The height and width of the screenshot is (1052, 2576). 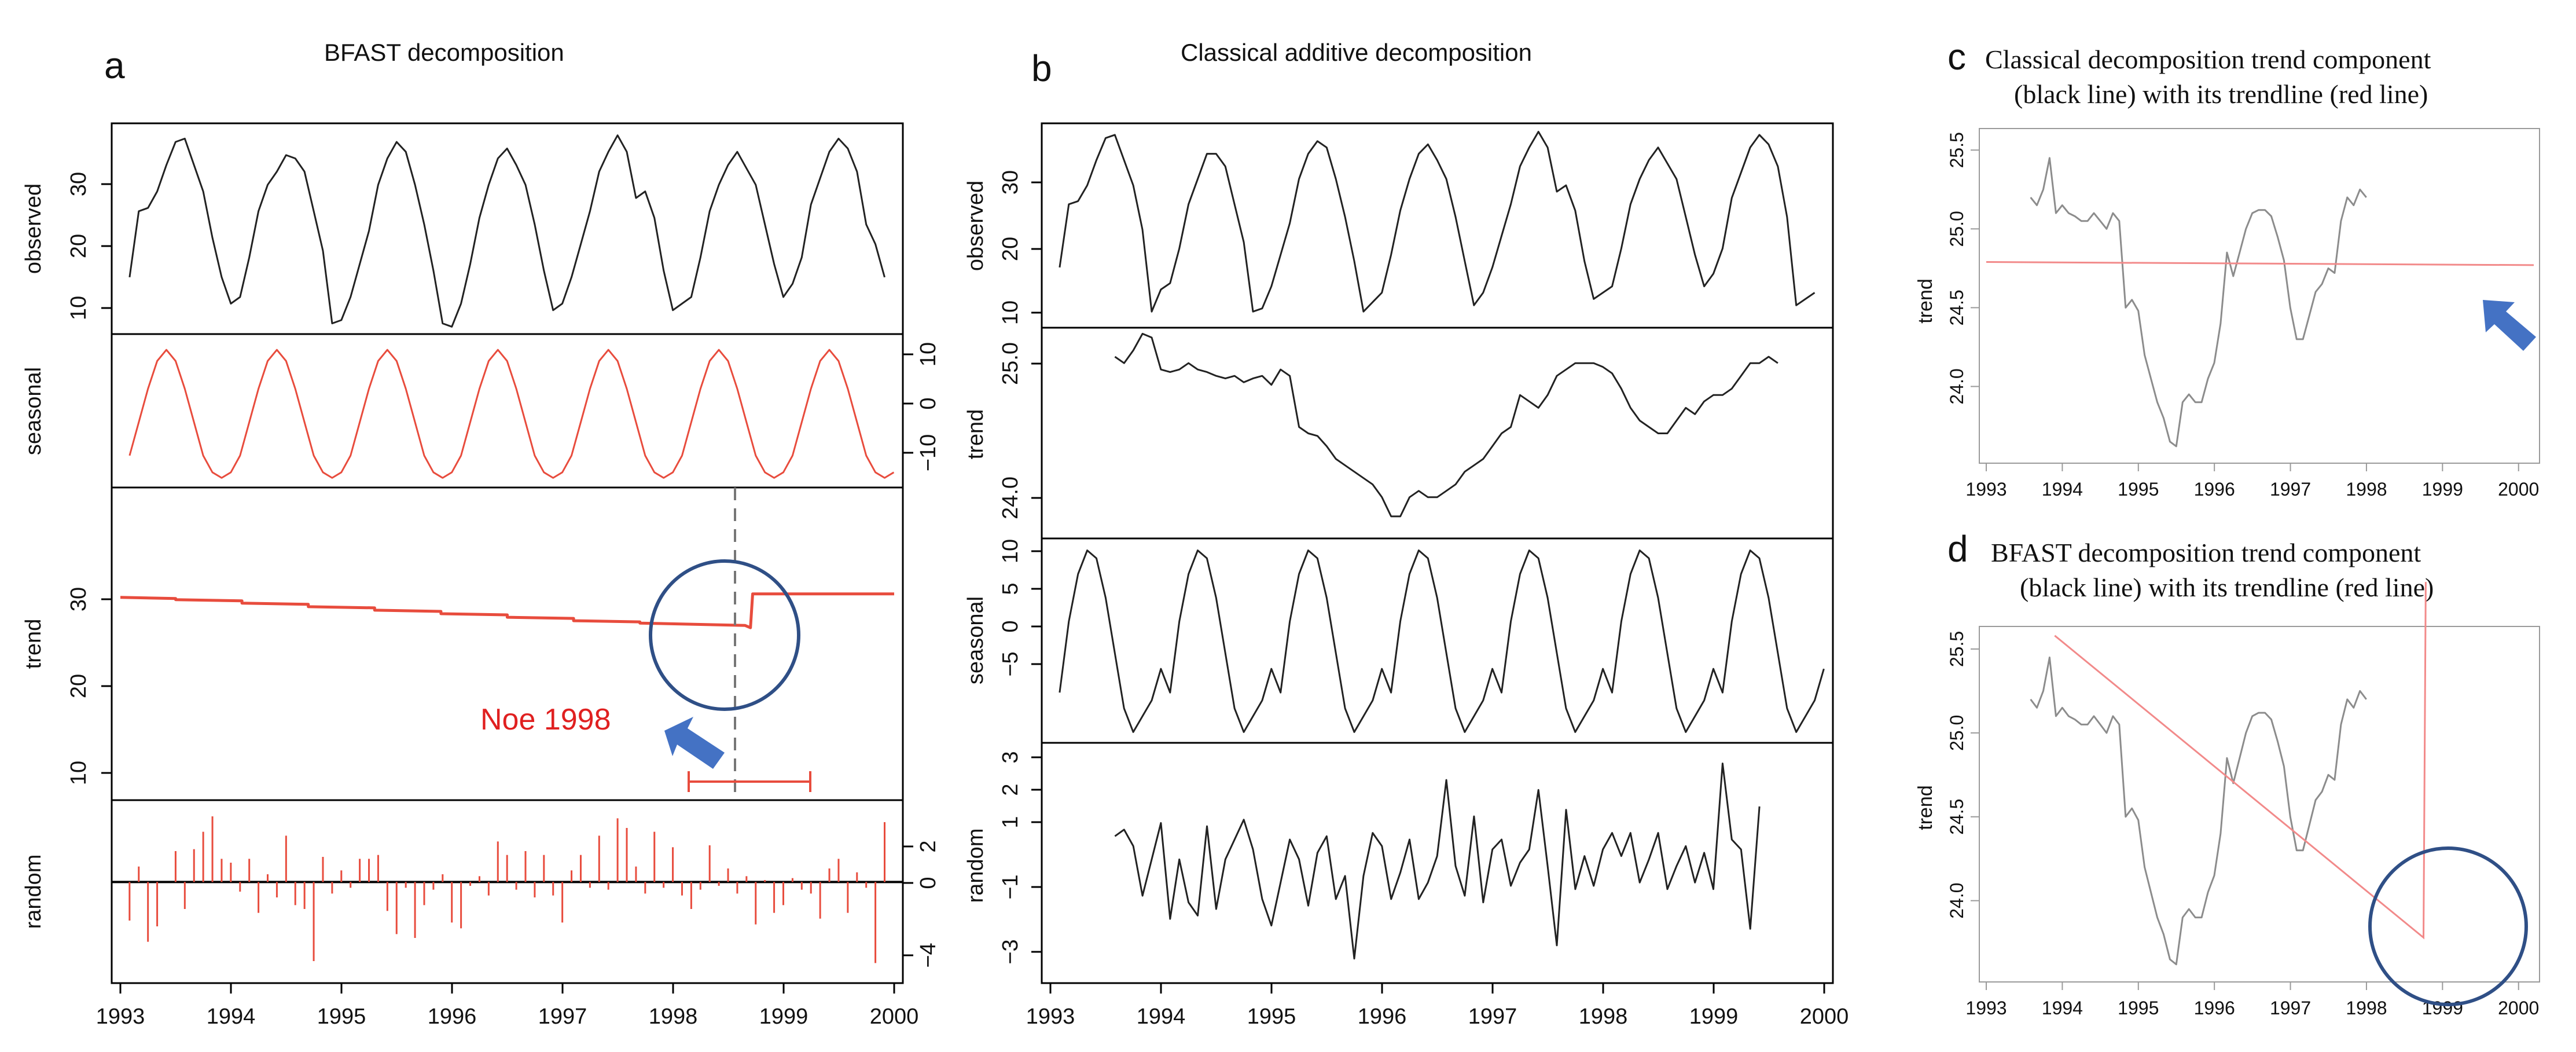 What do you see at coordinates (1925, 301) in the screenshot?
I see `panel-c-ylabel: trend` at bounding box center [1925, 301].